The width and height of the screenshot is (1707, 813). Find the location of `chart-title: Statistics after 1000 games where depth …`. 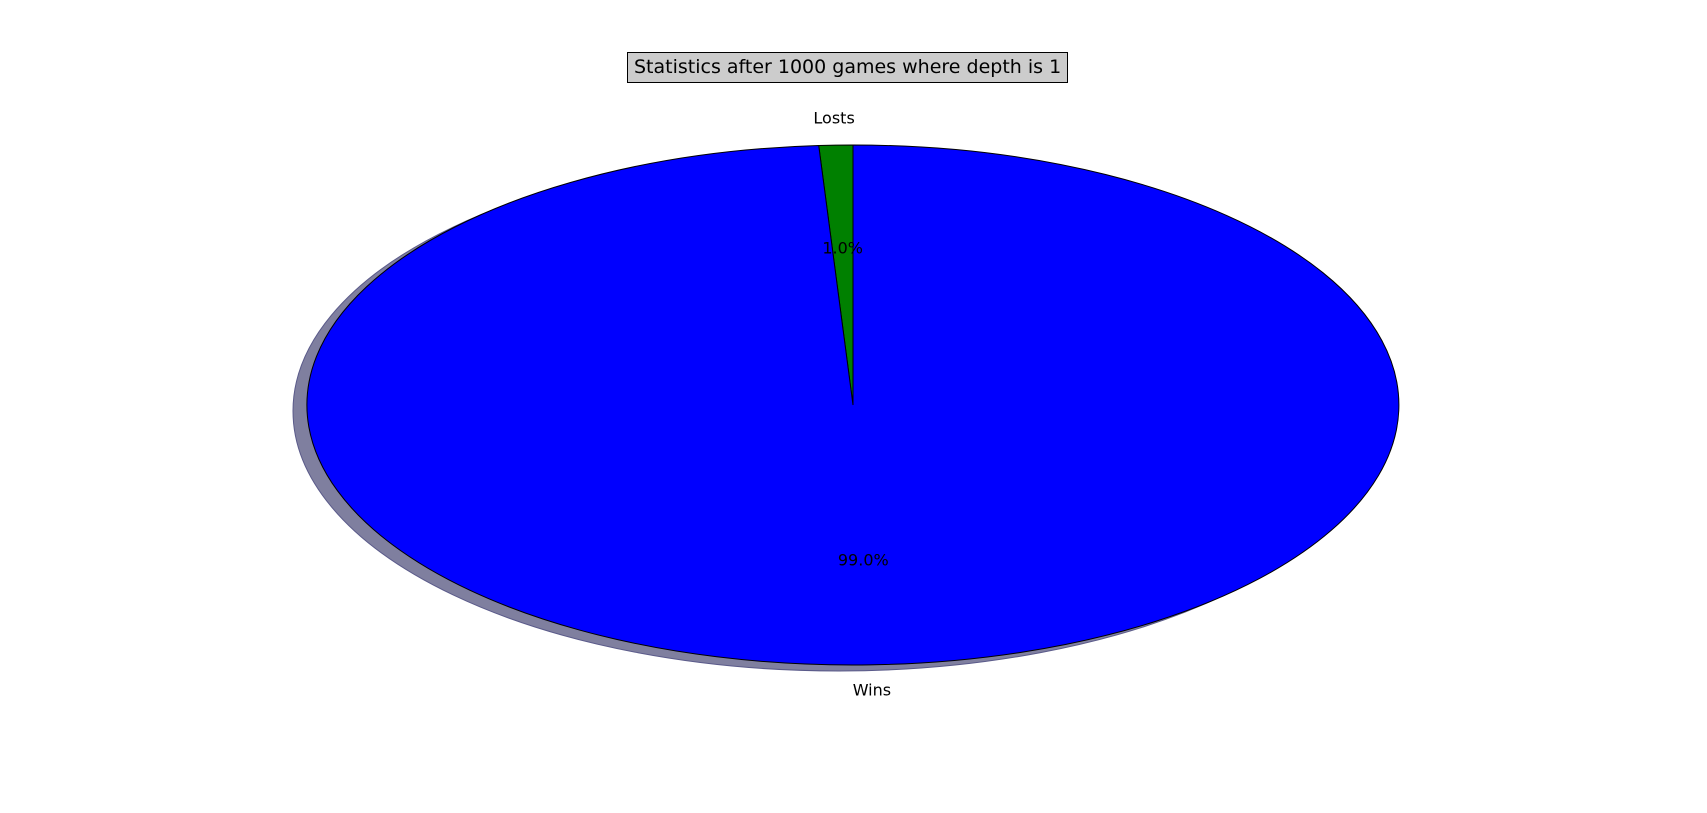

chart-title: Statistics after 1000 games where depth … is located at coordinates (848, 67).